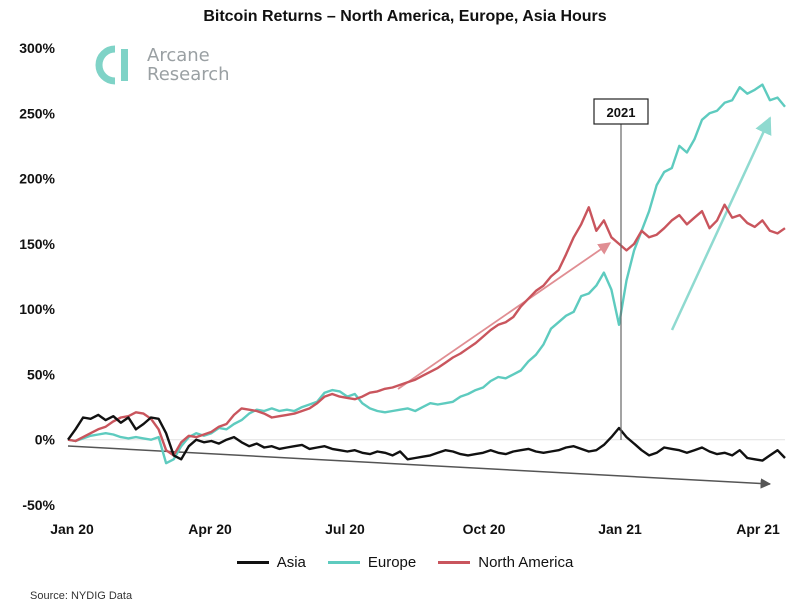 This screenshot has height=602, width=810. I want to click on legend-swatch-asia, so click(252, 562).